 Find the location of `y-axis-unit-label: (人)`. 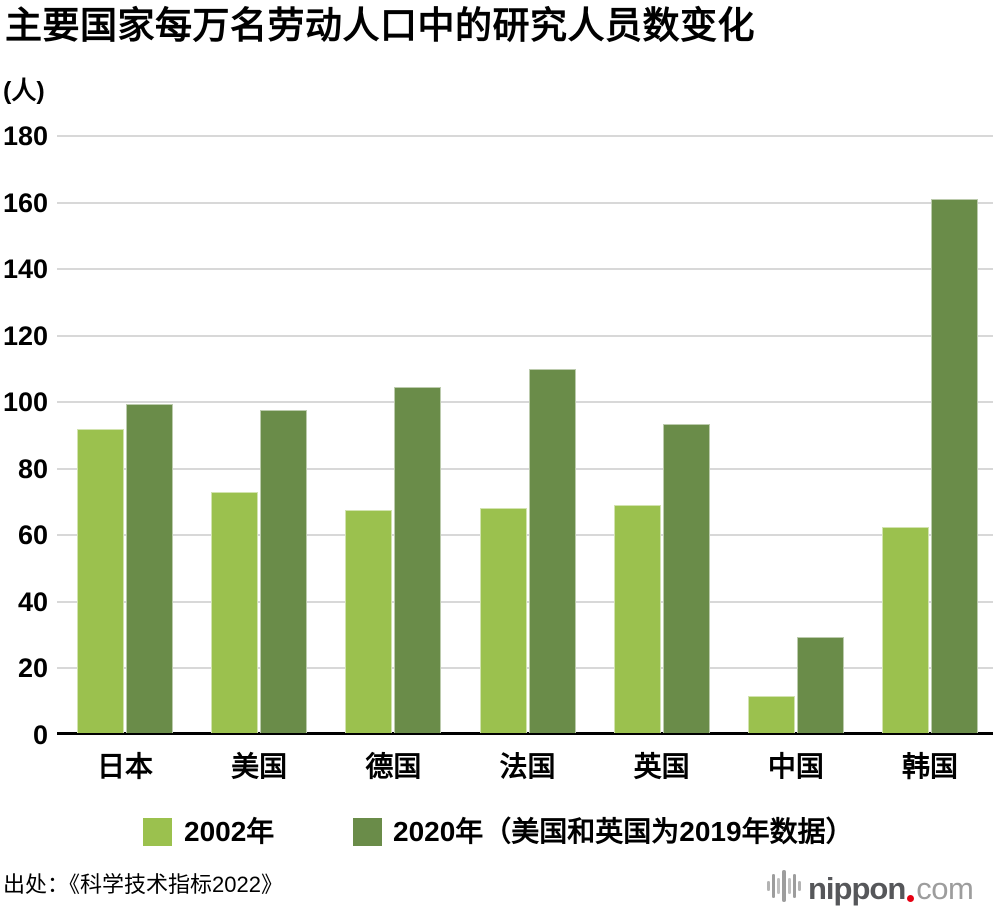

y-axis-unit-label: (人) is located at coordinates (24, 91).